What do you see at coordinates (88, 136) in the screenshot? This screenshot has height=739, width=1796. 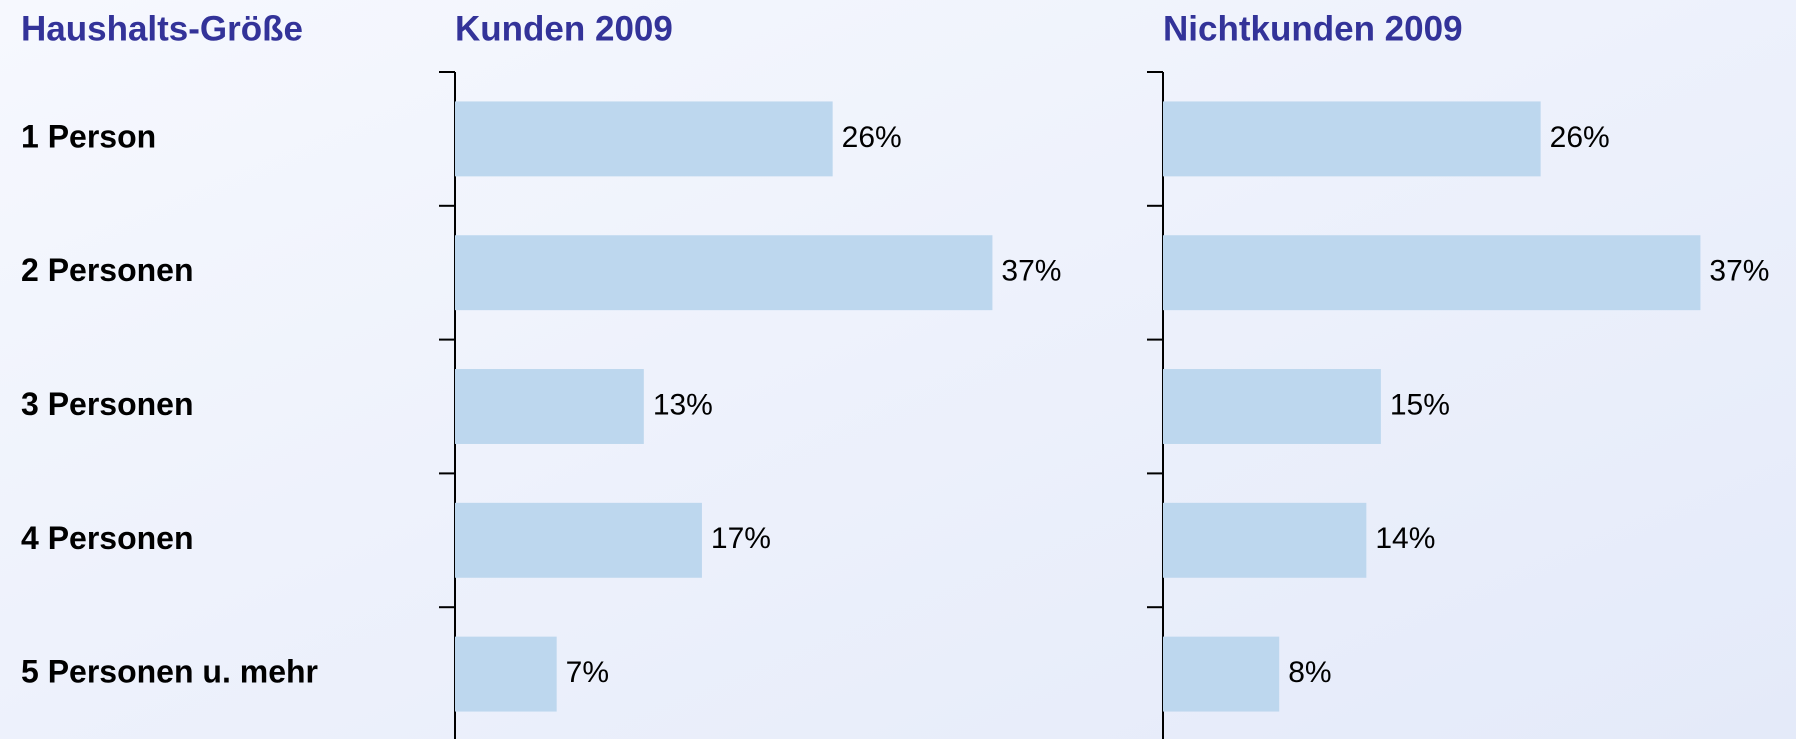 I see `category-label: 1 Person` at bounding box center [88, 136].